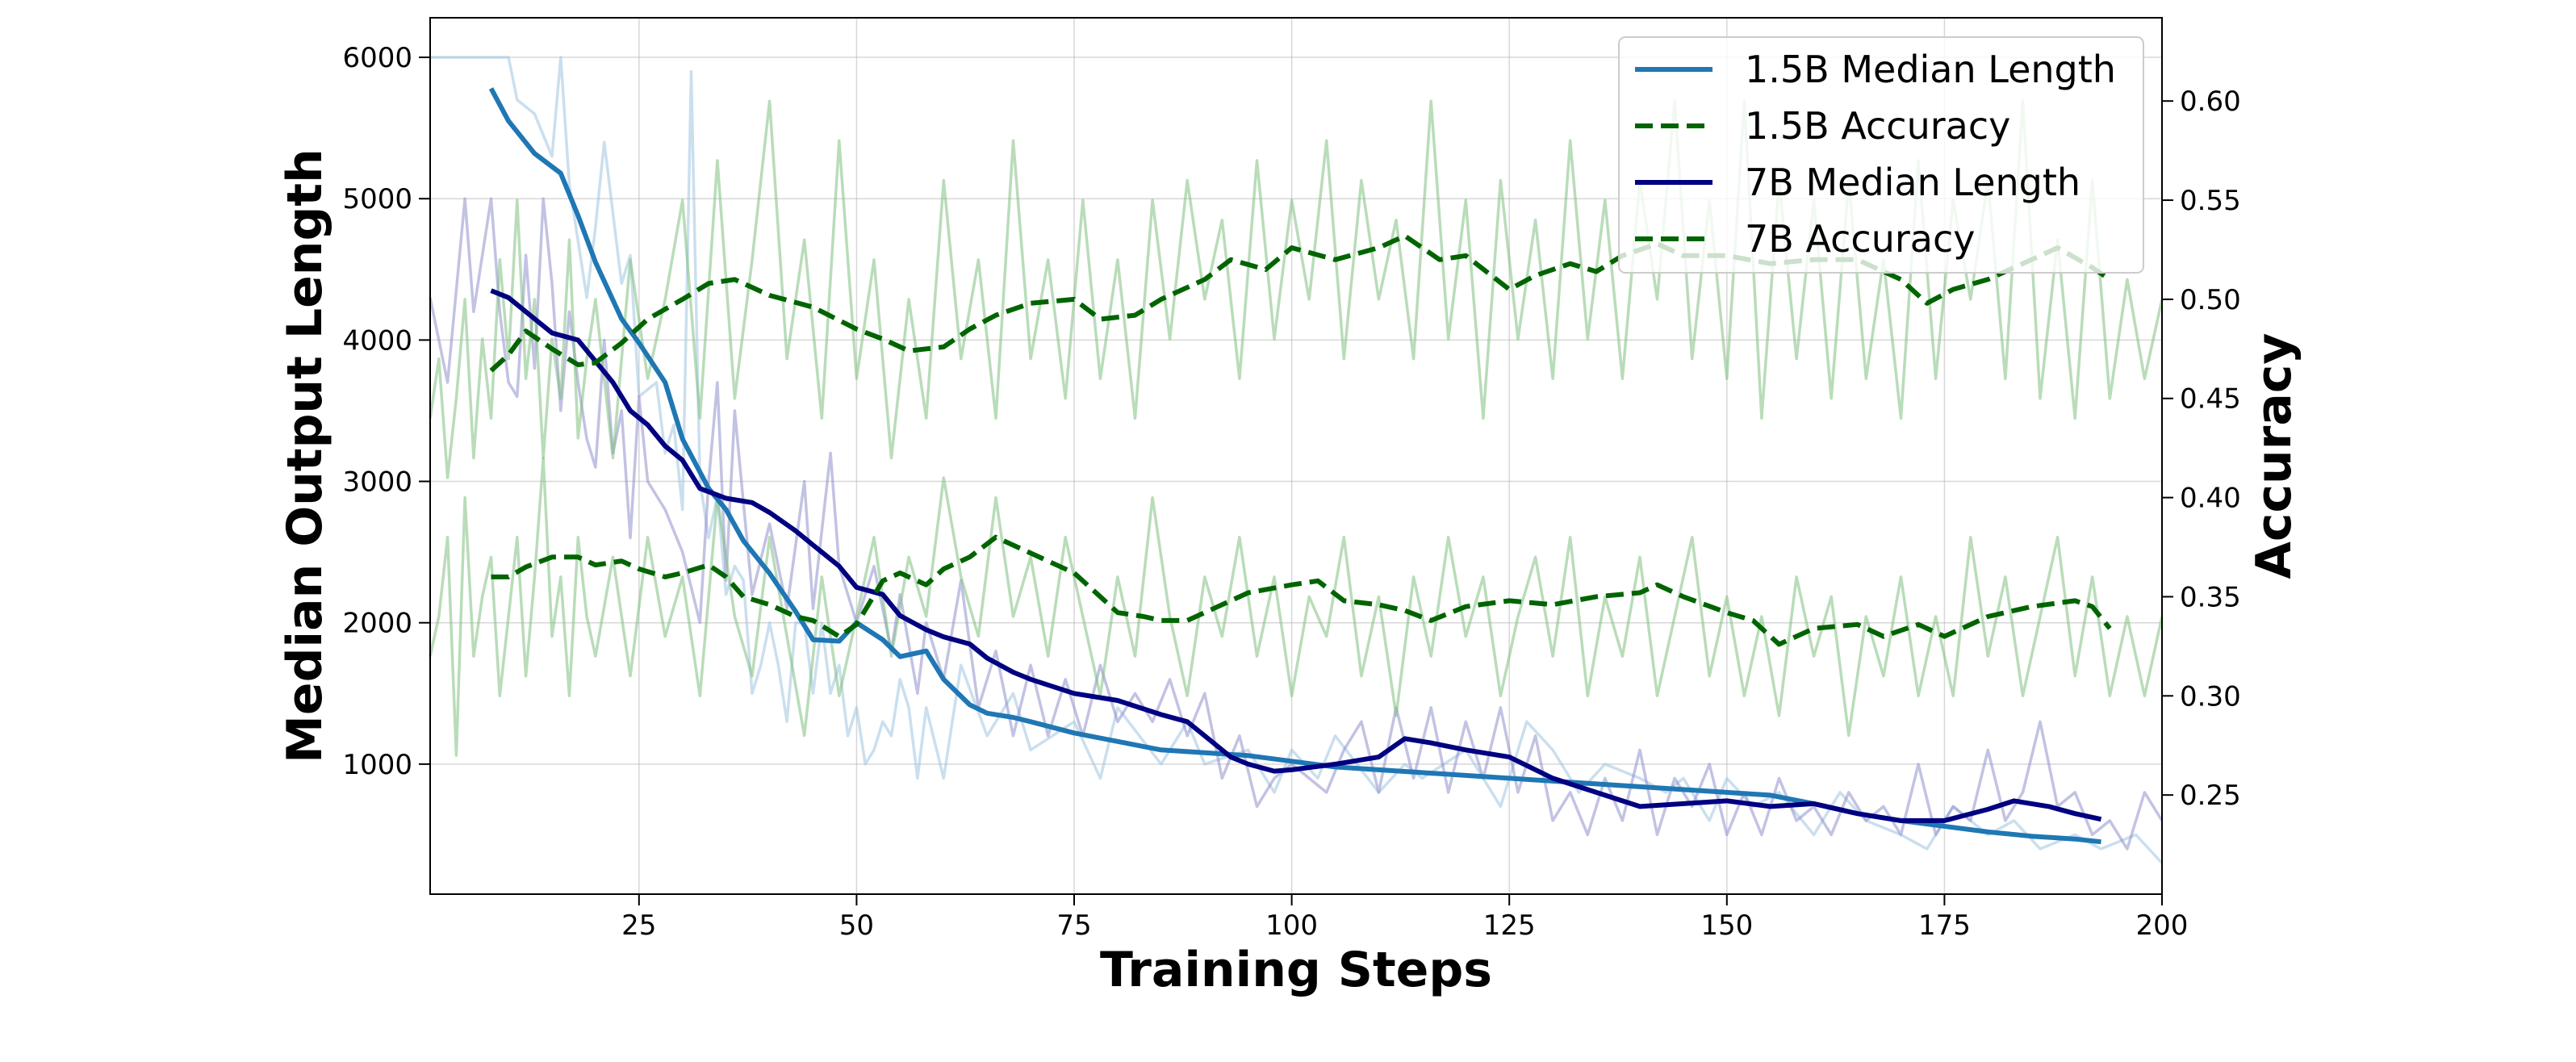 This screenshot has height=1062, width=2576. I want to click on x-tick-label: 150, so click(1726, 926).